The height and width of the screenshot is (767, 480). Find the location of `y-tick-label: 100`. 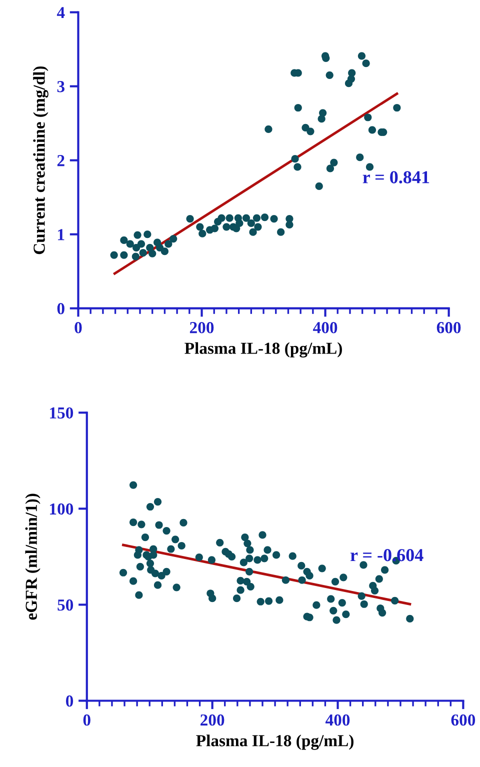

y-tick-label: 100 is located at coordinates (62, 509).